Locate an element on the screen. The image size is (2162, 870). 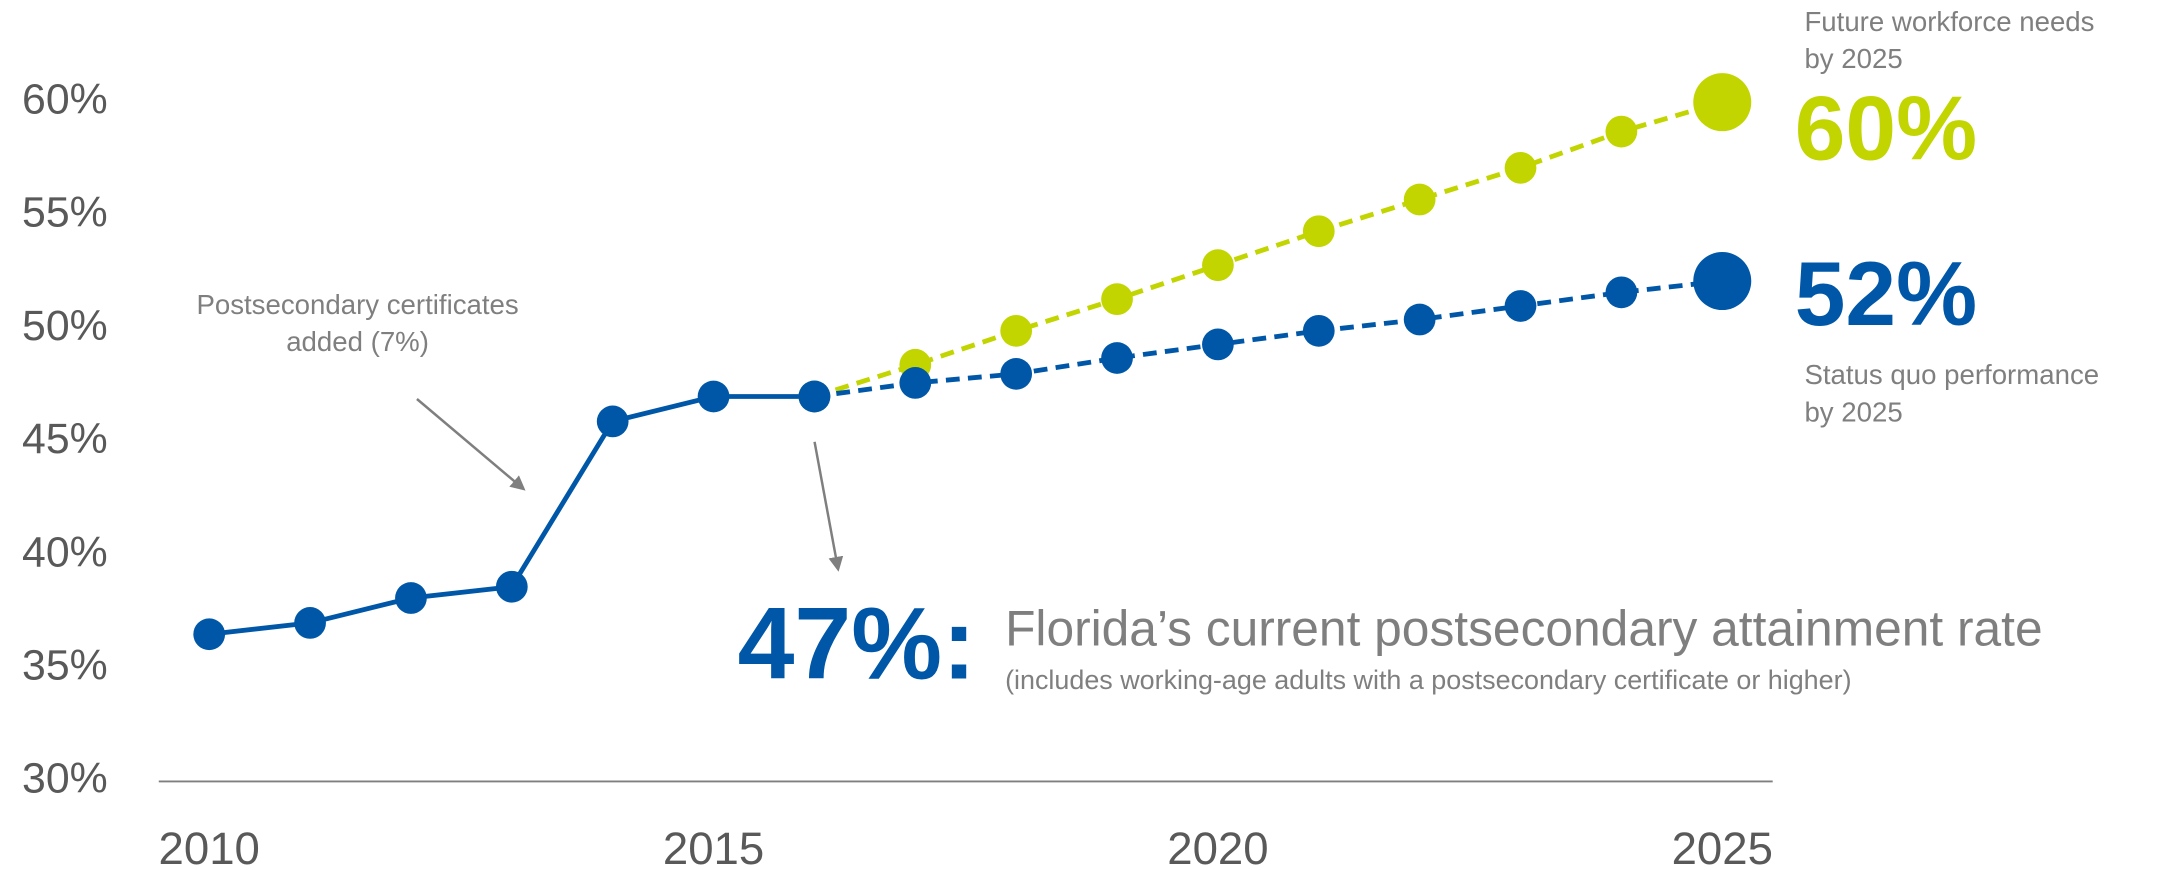
annotation: Status quo performance is located at coordinates (1951, 374).